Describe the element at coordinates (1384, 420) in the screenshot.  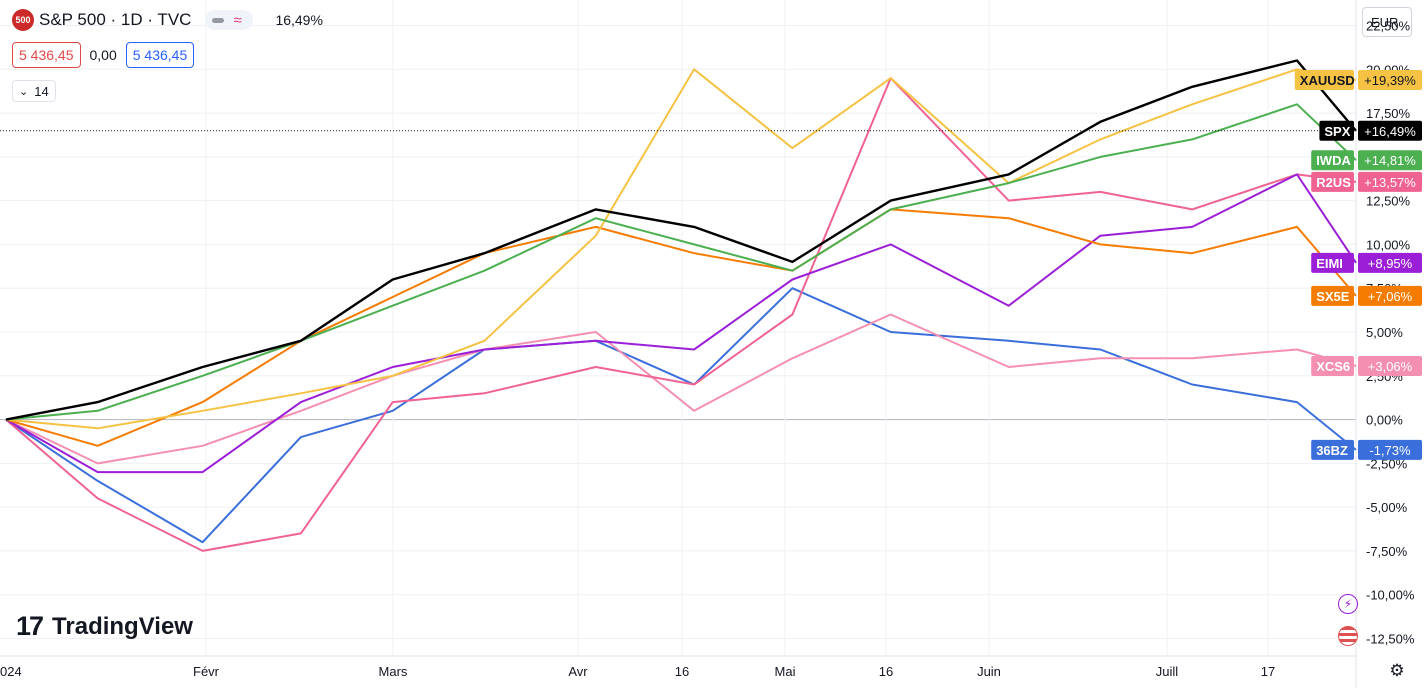
I see `y-tick-label: 0,00%` at that location.